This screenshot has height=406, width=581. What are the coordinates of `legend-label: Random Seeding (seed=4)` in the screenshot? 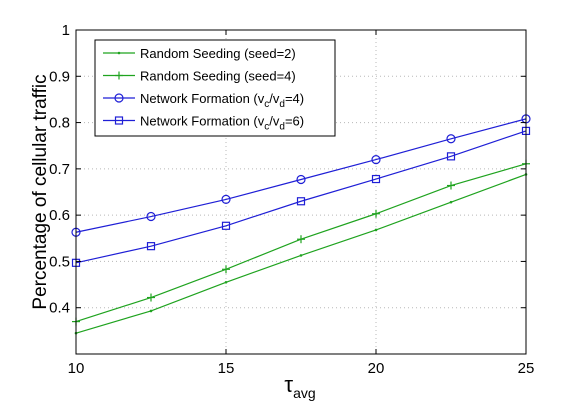 It's located at (218, 76).